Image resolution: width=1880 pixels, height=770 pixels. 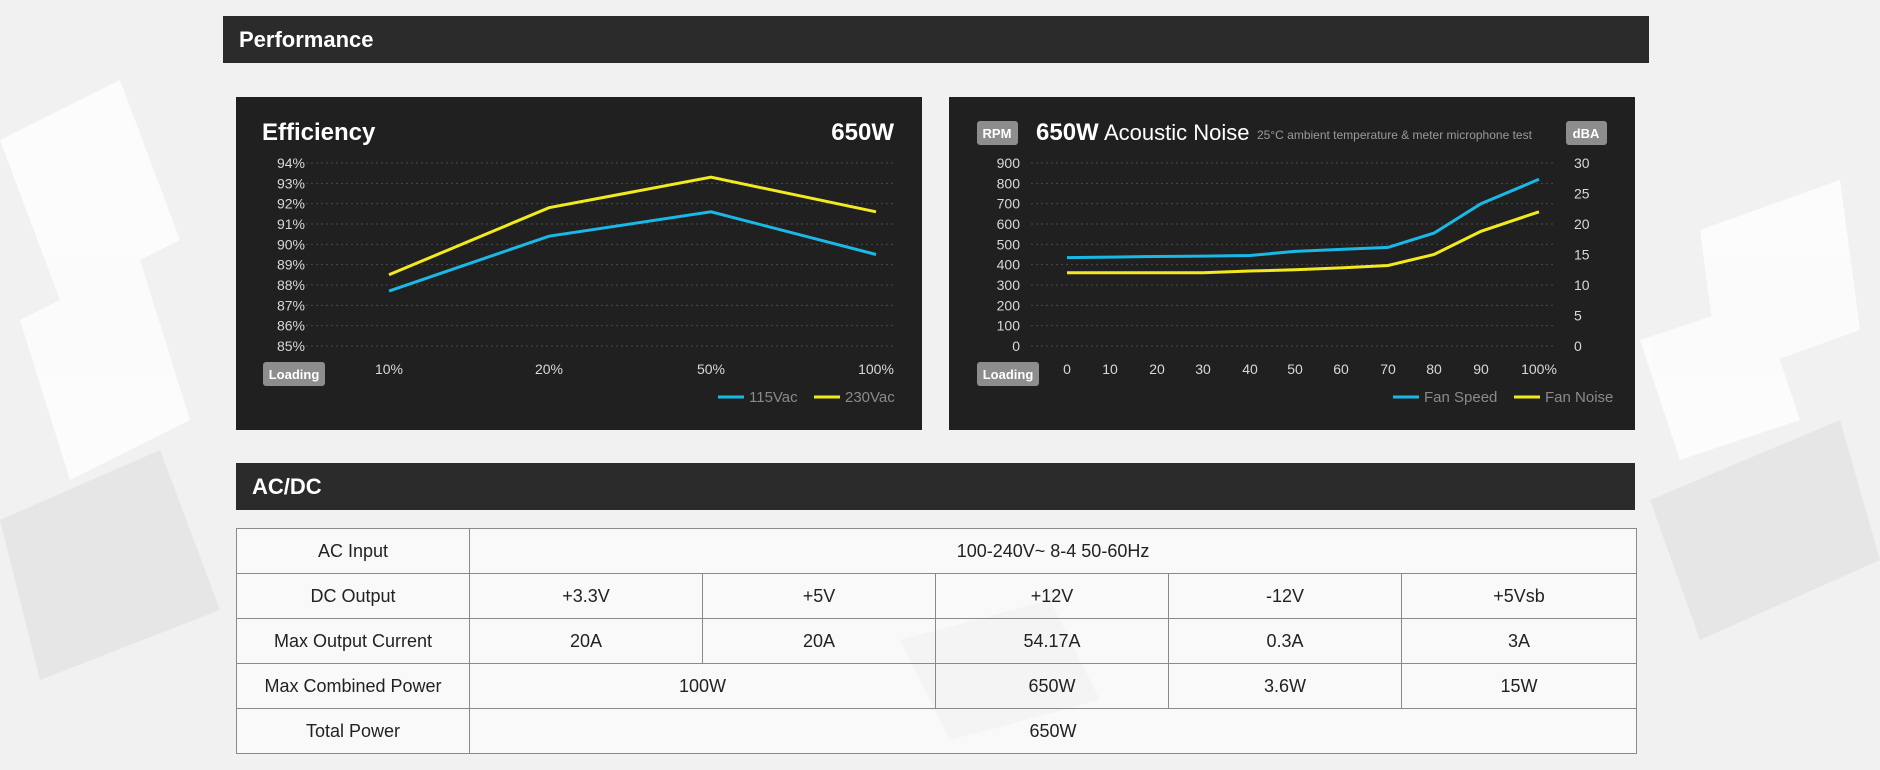 I want to click on y-tick-label: 87%, so click(x=291, y=305).